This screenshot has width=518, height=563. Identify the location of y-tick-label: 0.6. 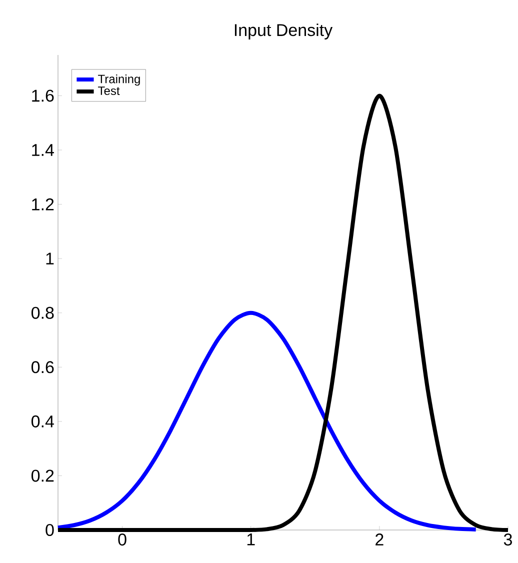
(42, 367).